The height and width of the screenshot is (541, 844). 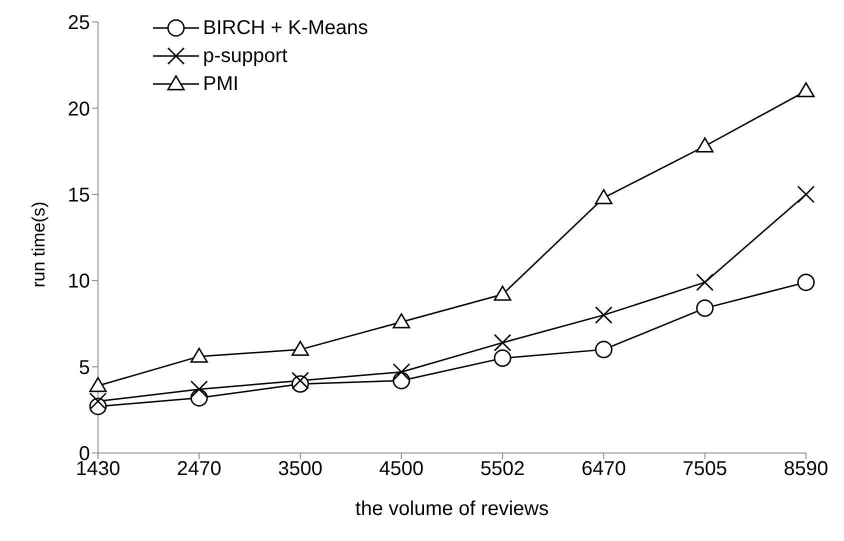 What do you see at coordinates (245, 56) in the screenshot?
I see `legend-label: p-support` at bounding box center [245, 56].